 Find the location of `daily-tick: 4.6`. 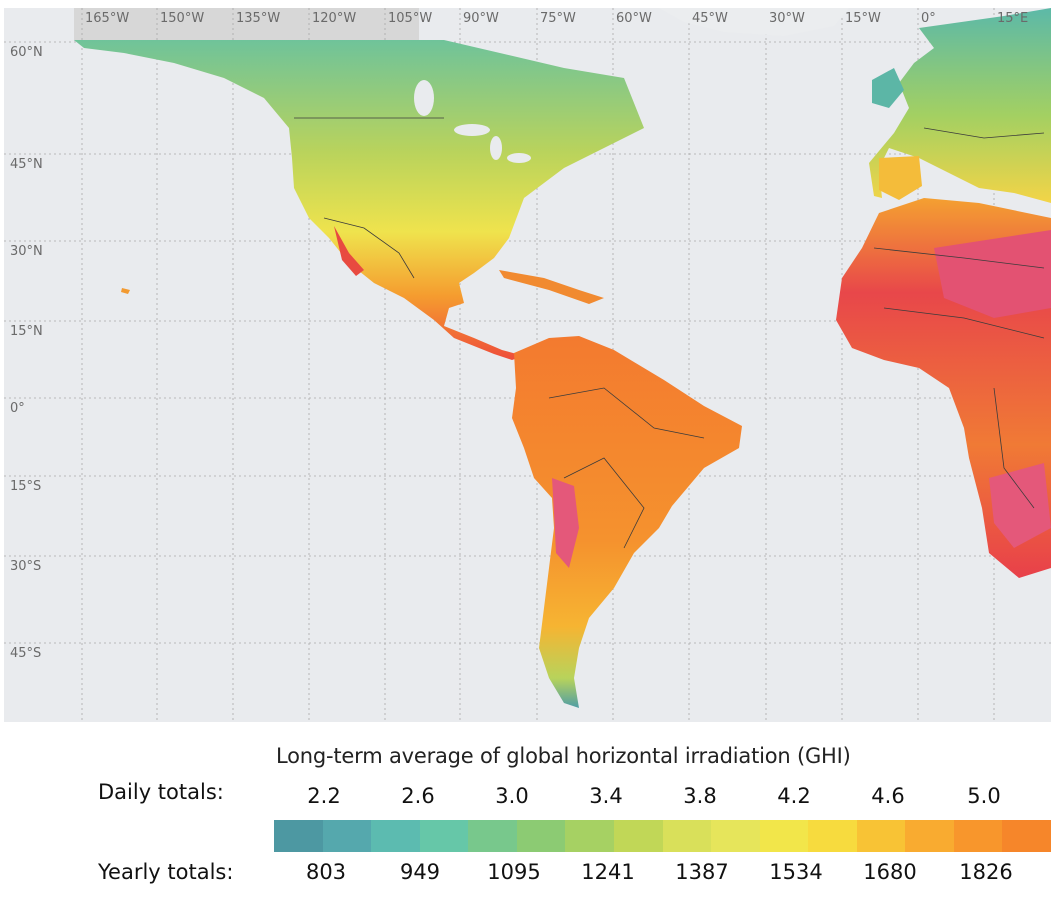

daily-tick: 4.6 is located at coordinates (888, 796).